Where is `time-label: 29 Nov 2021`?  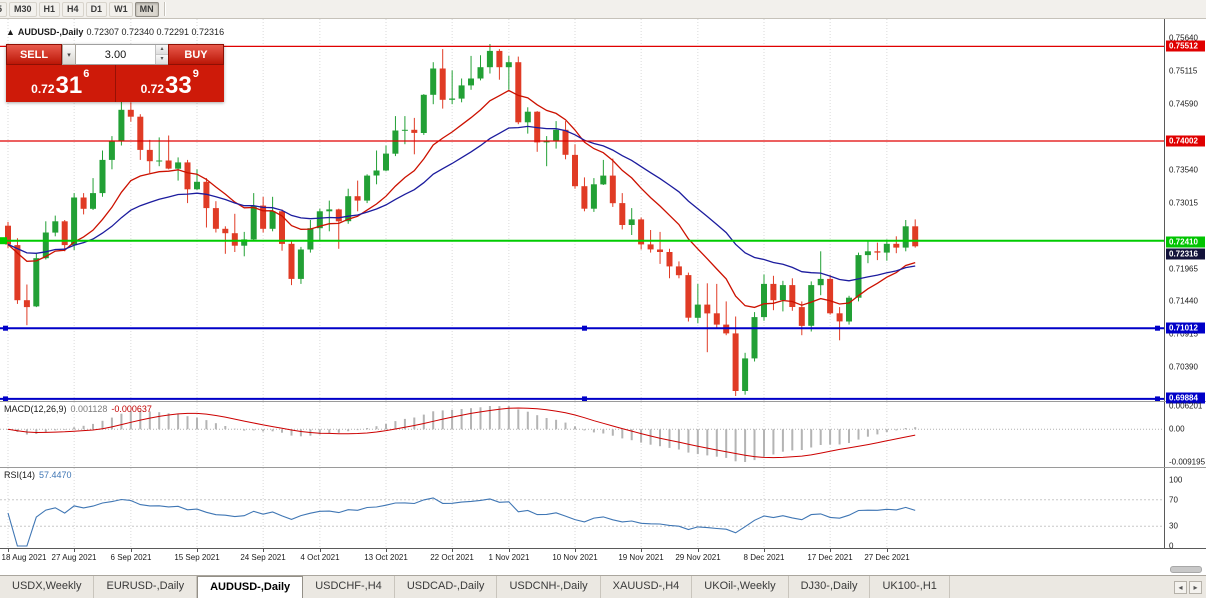 time-label: 29 Nov 2021 is located at coordinates (698, 557).